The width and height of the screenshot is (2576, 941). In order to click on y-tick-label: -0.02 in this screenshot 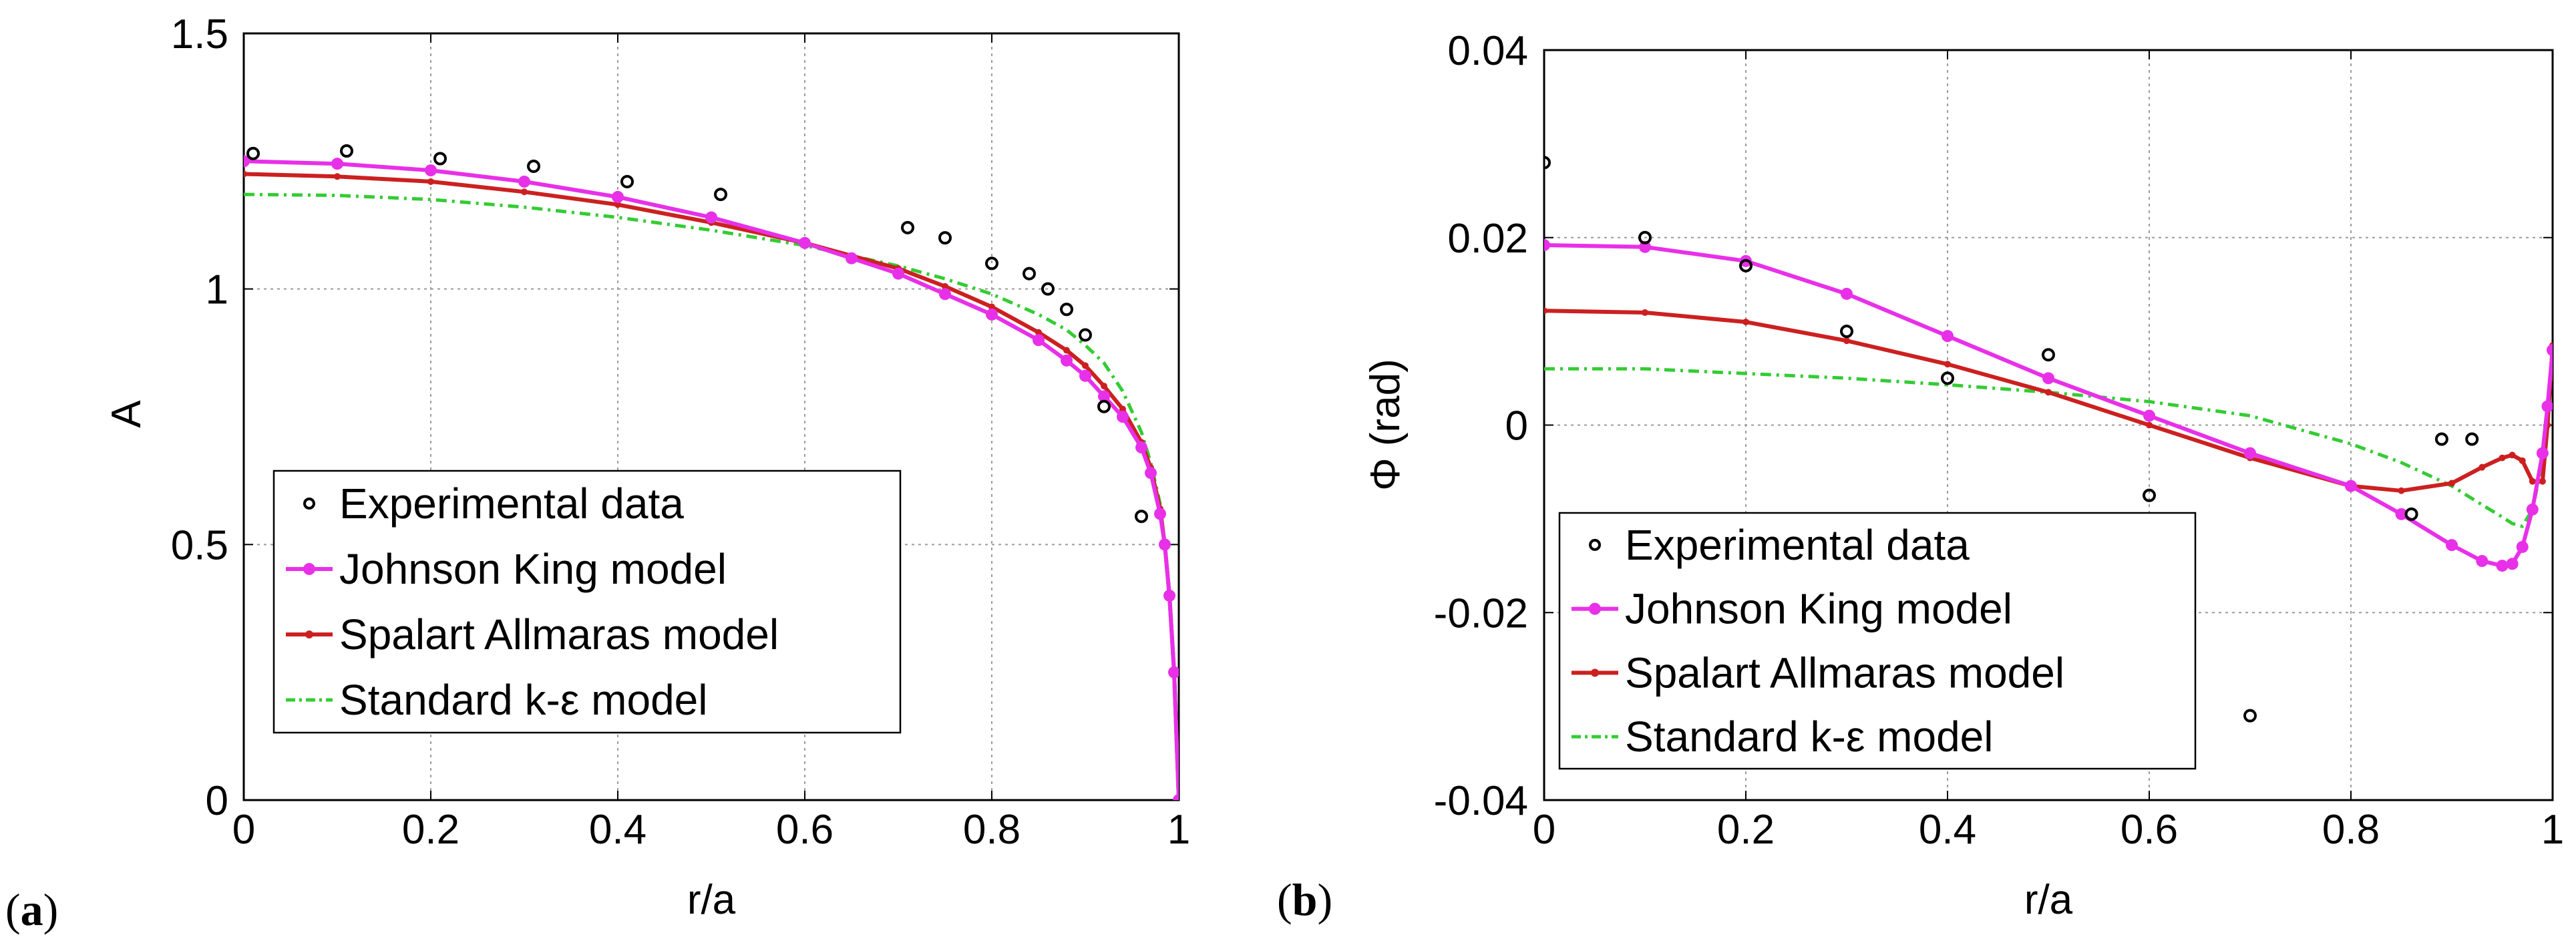, I will do `click(1481, 613)`.